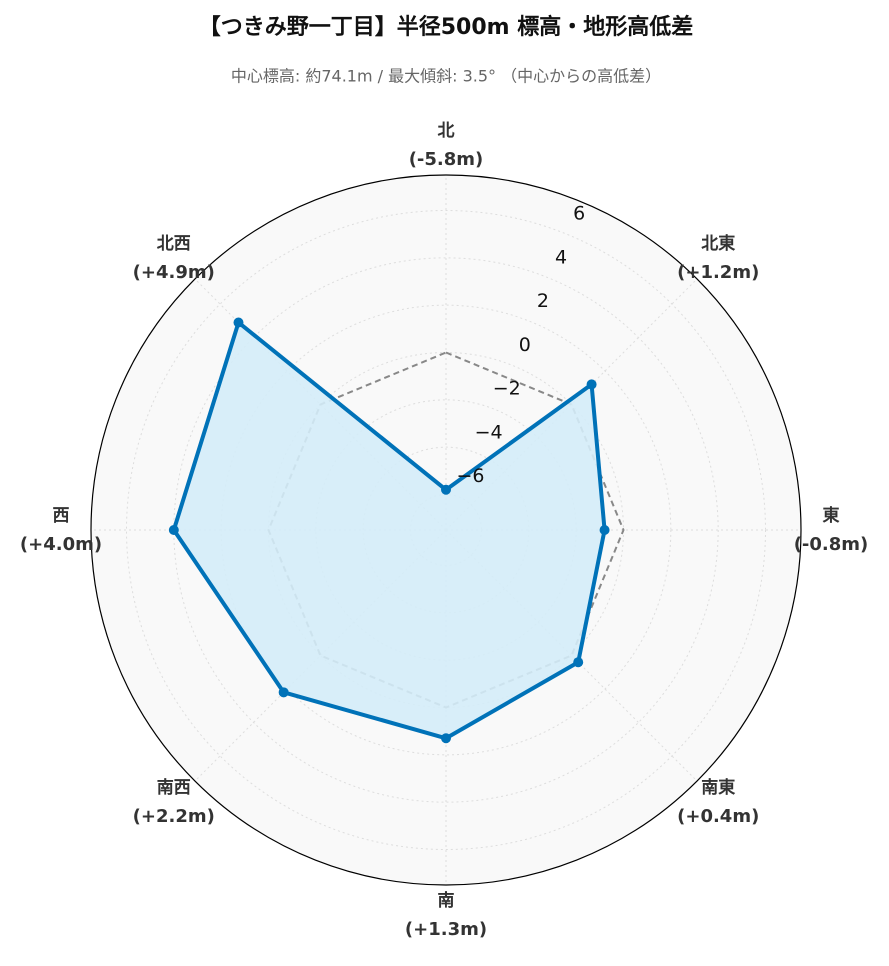 The width and height of the screenshot is (889, 966). Describe the element at coordinates (831, 515) in the screenshot. I see `category-label: 東` at that location.